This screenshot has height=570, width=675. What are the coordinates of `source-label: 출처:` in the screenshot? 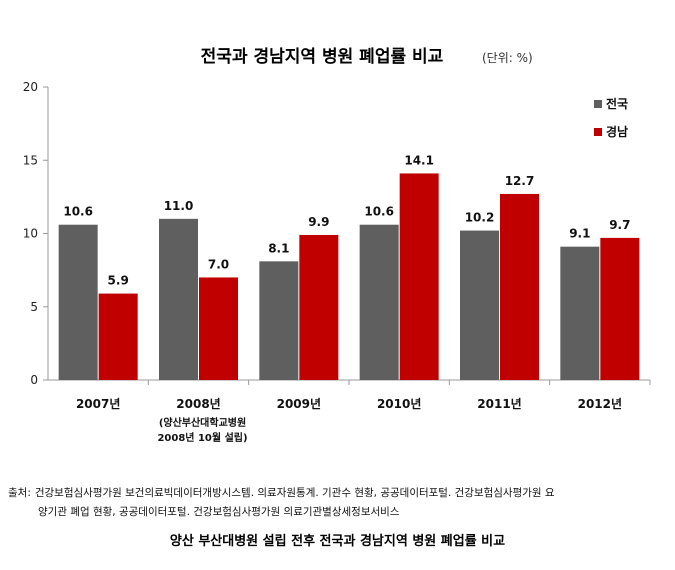 It's located at (19, 493).